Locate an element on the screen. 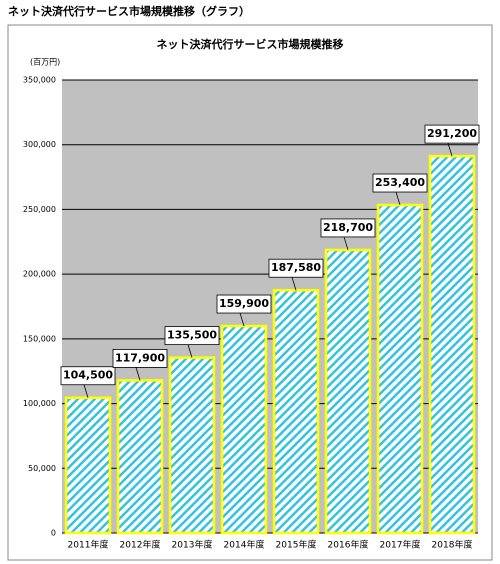 The height and width of the screenshot is (564, 500). chart-title: ネット決済代行サービス市場規模推移 is located at coordinates (250, 44).